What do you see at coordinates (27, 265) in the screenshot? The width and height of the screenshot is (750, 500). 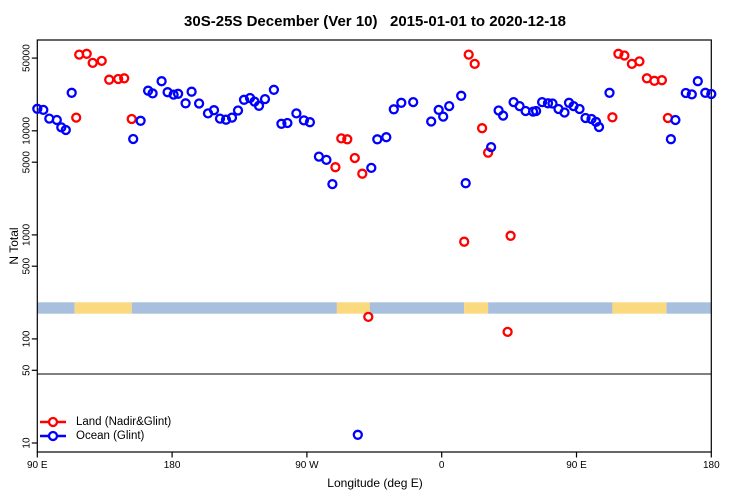 I see `y-tick-label: 500` at bounding box center [27, 265].